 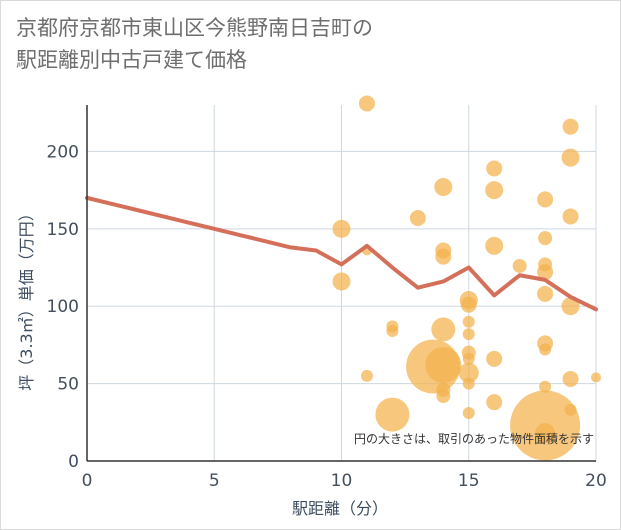 What do you see at coordinates (596, 481) in the screenshot?
I see `x-tick-label: 20` at bounding box center [596, 481].